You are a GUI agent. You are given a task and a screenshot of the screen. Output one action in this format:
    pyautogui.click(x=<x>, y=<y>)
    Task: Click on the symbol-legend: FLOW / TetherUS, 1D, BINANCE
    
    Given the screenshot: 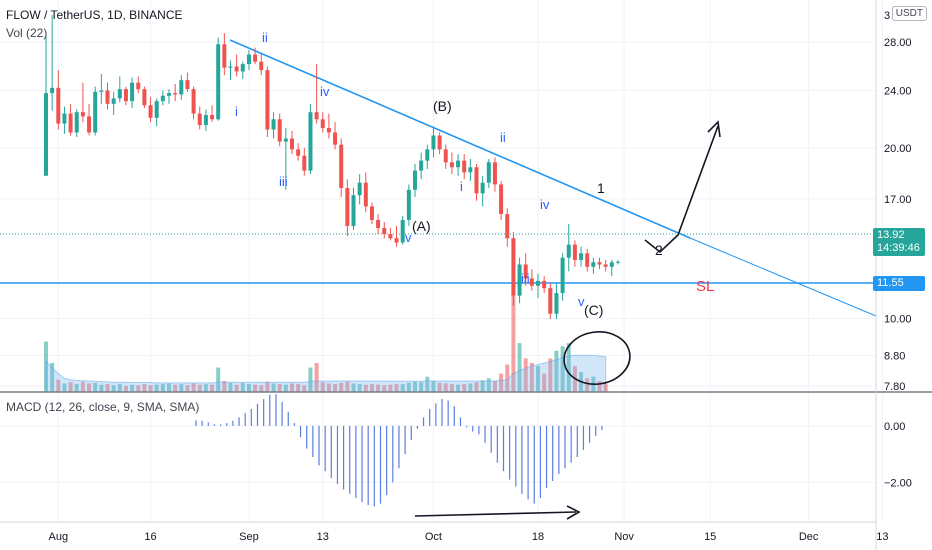 What is the action you would take?
    pyautogui.click(x=94, y=15)
    